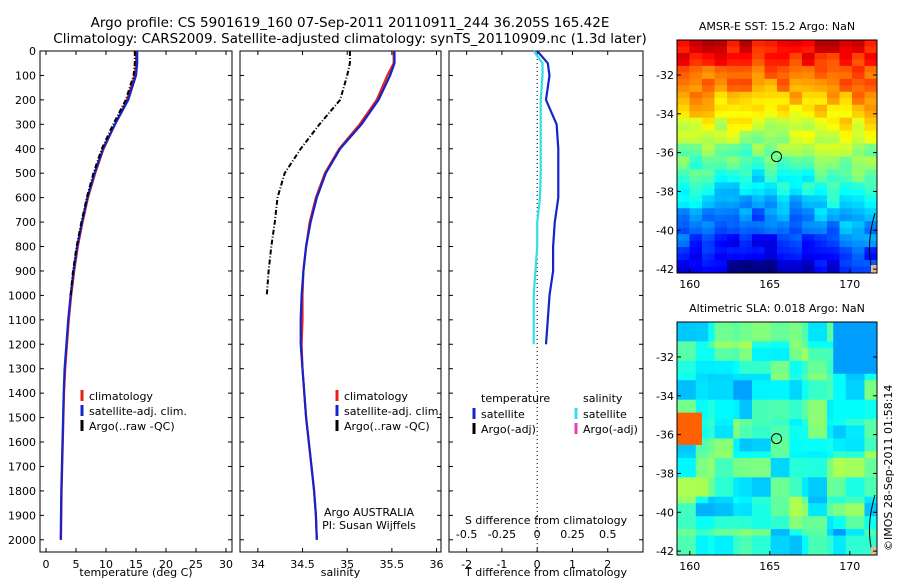 The width and height of the screenshot is (900, 580). What do you see at coordinates (32, 51) in the screenshot?
I see `y-tick-label: 0` at bounding box center [32, 51].